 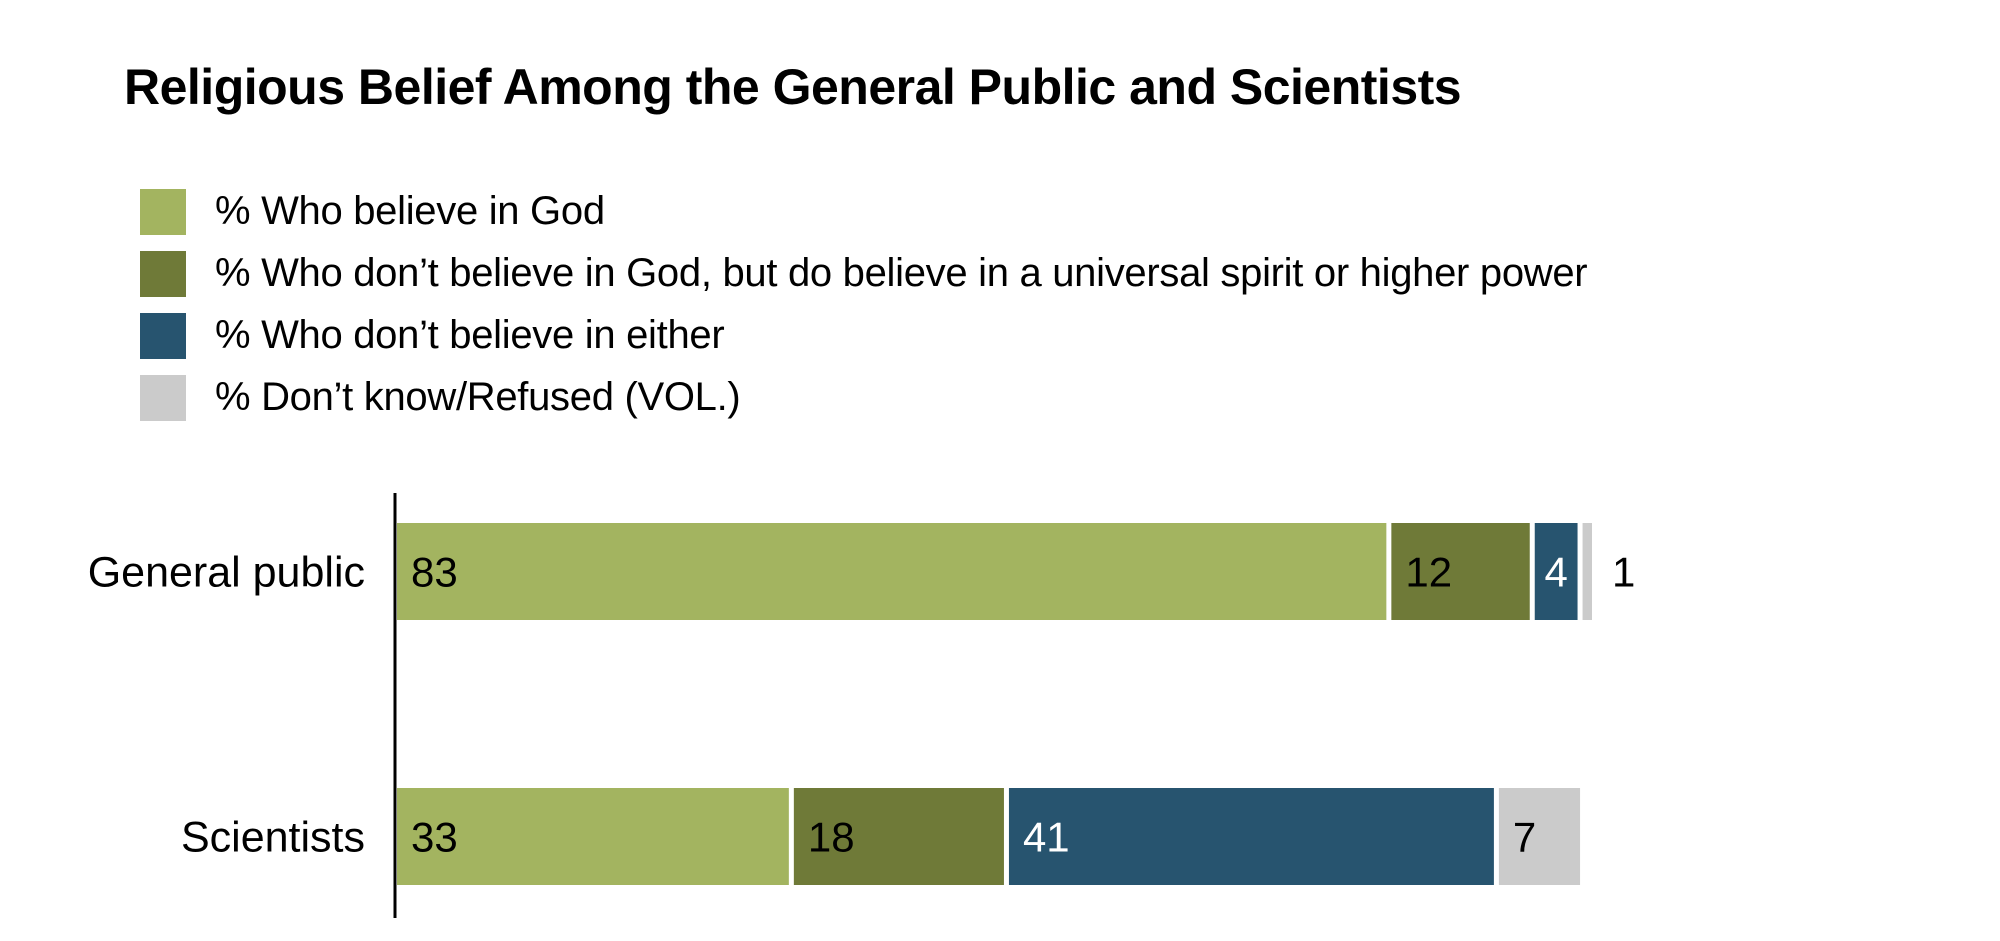 I want to click on legend-label: % Who believe in God, so click(x=410, y=211).